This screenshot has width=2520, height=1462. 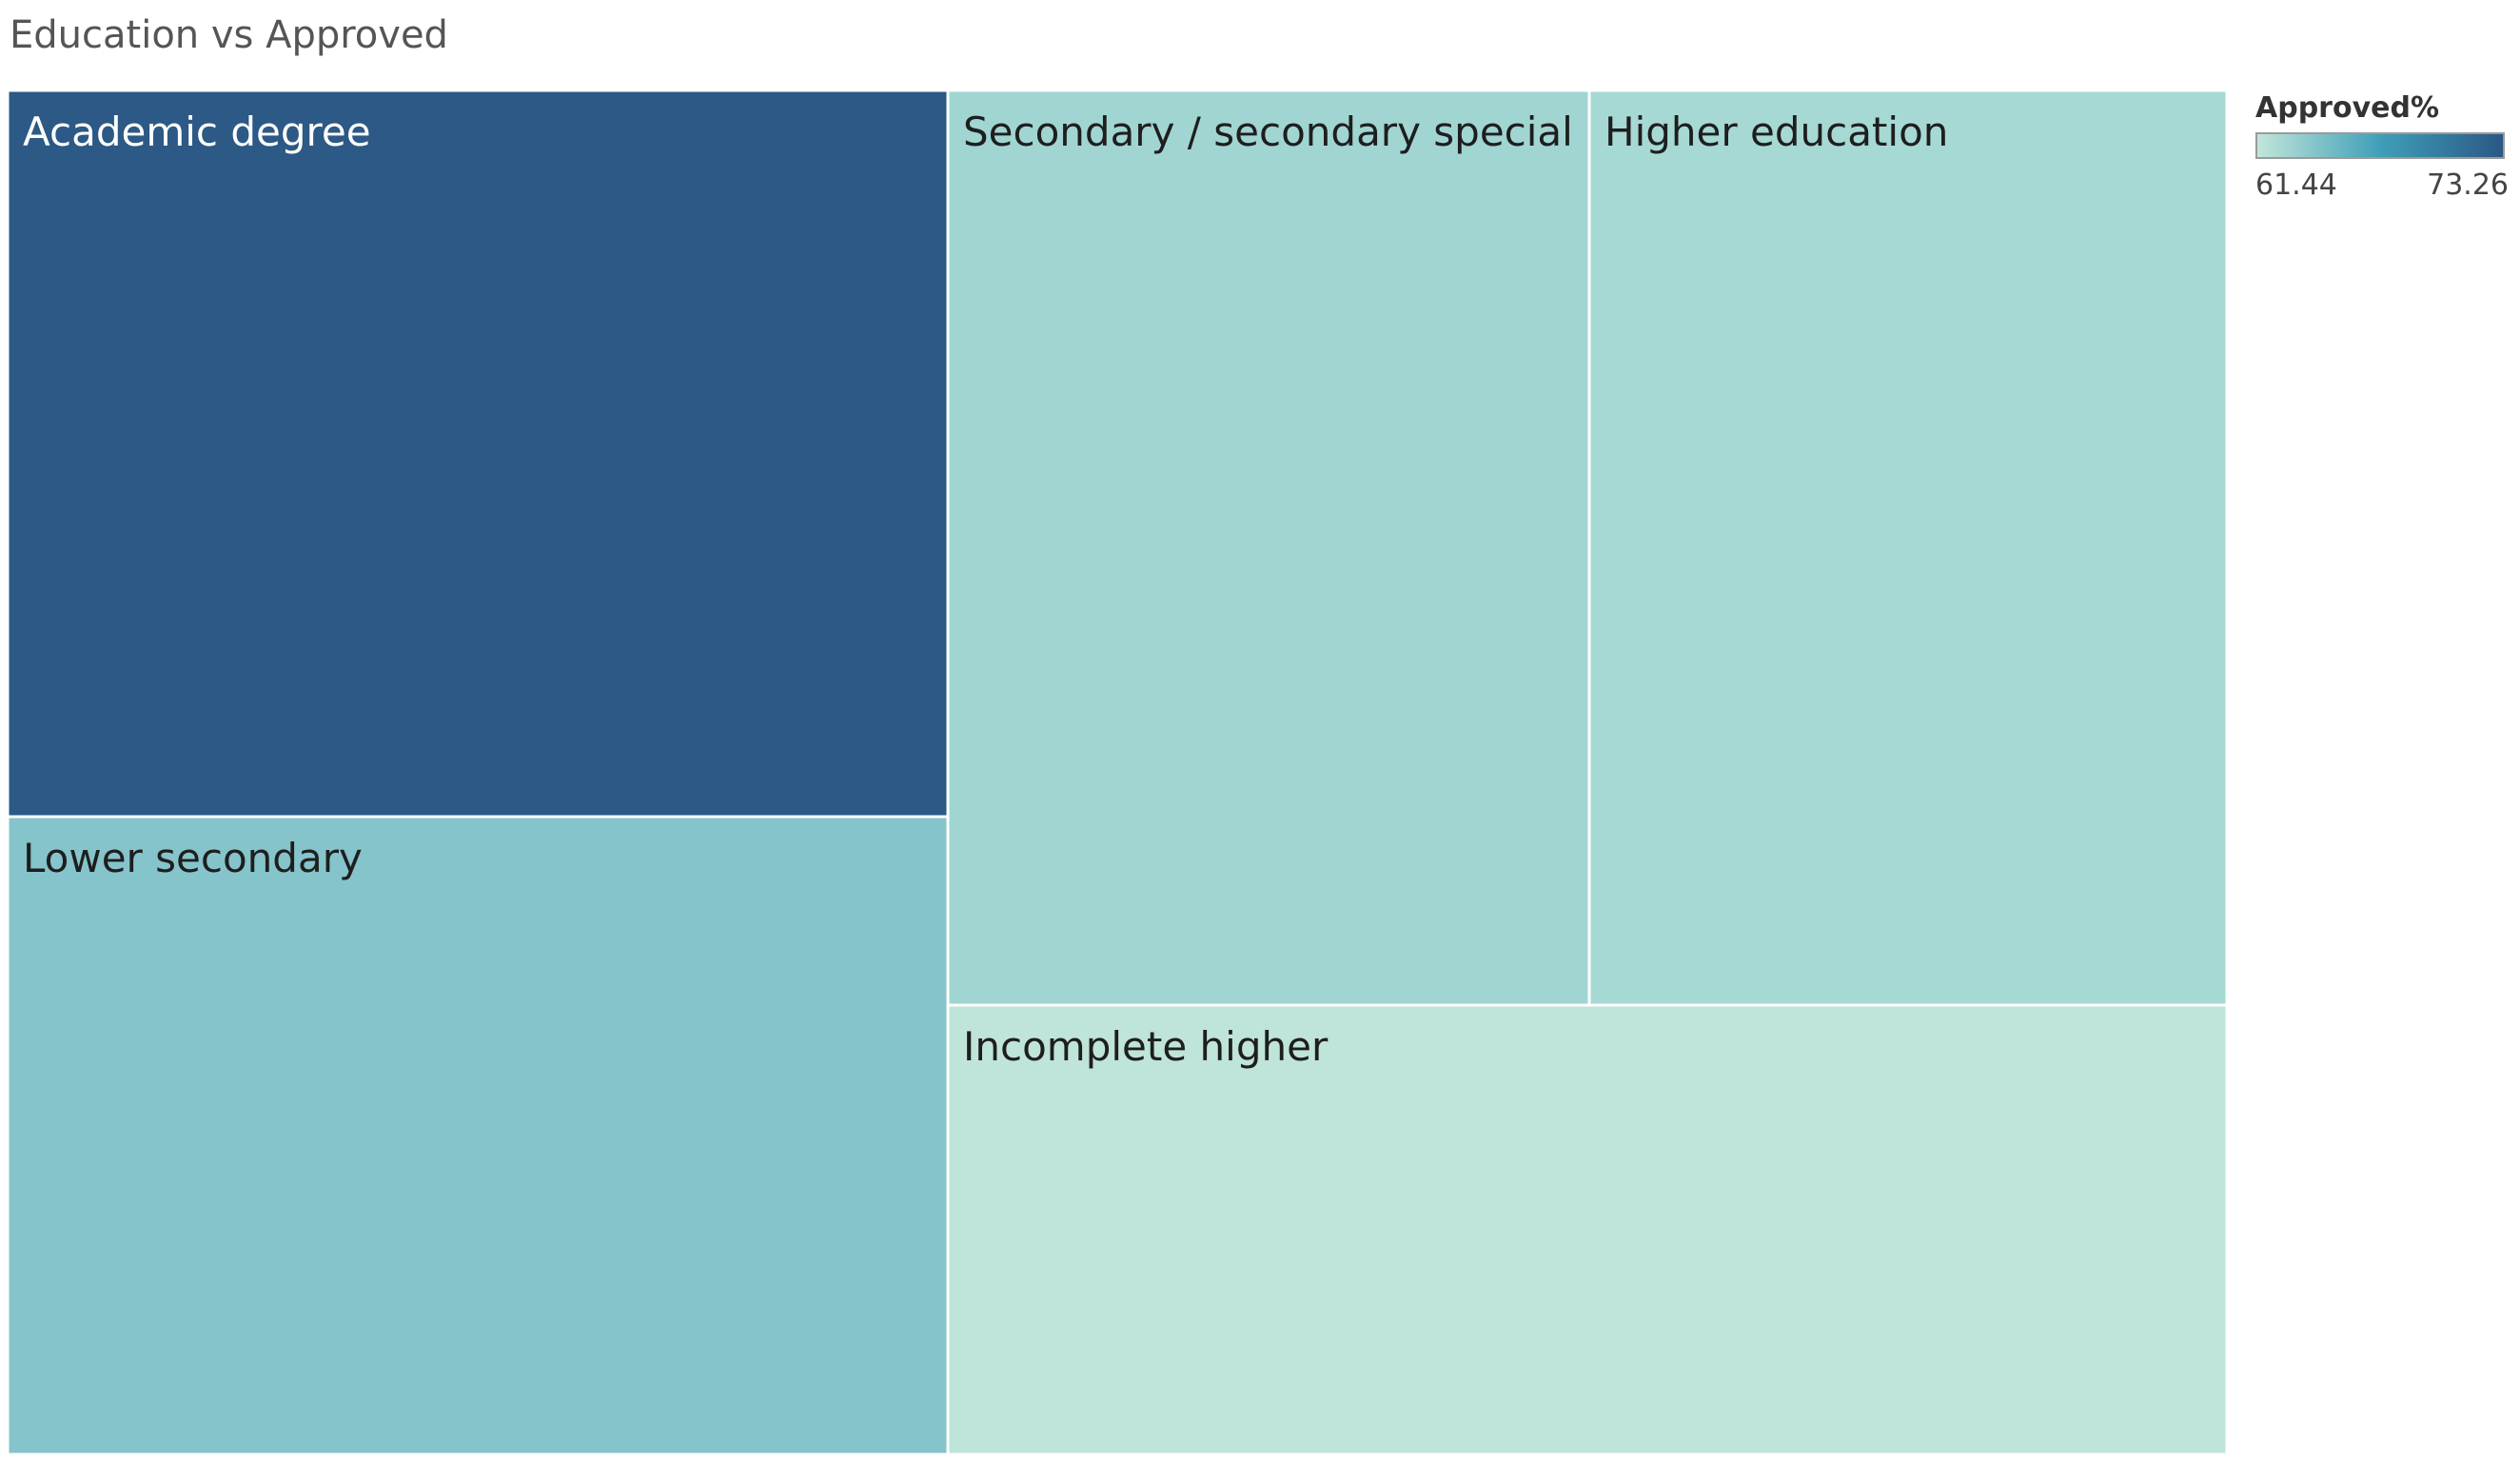 I want to click on color-legend: Approved% 61.44 73.26, so click(x=2383, y=146).